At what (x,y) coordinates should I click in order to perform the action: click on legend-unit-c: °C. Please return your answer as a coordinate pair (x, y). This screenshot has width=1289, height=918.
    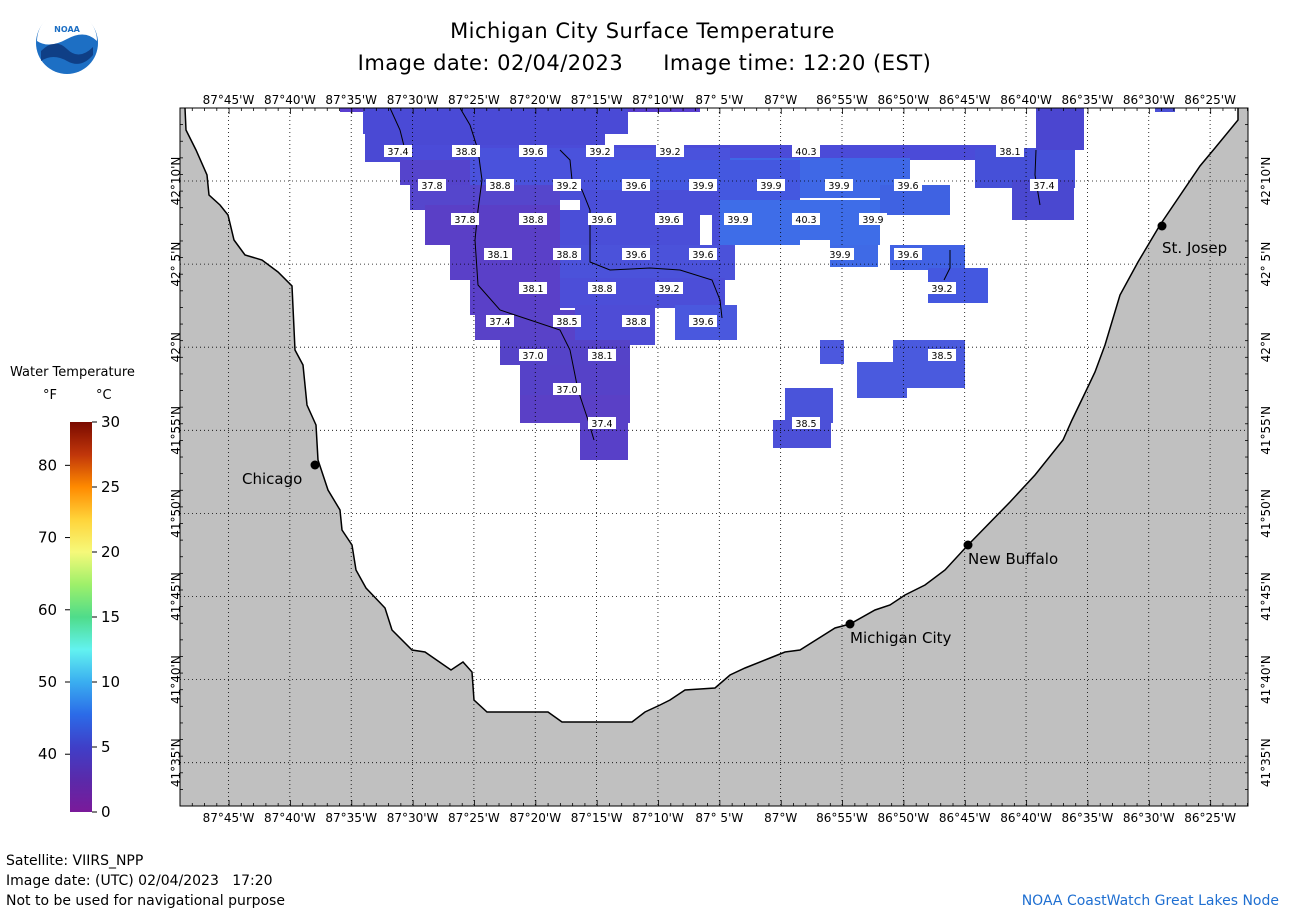
    Looking at the image, I should click on (103, 395).